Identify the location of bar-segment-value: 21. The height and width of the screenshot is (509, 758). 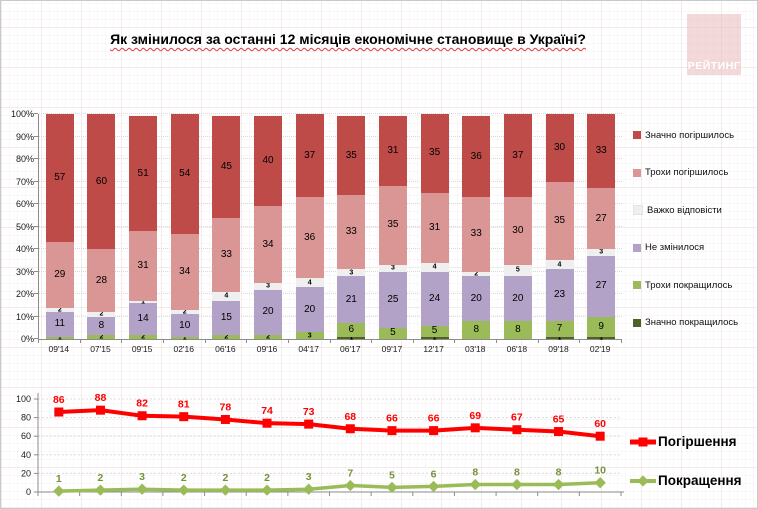
(351, 299).